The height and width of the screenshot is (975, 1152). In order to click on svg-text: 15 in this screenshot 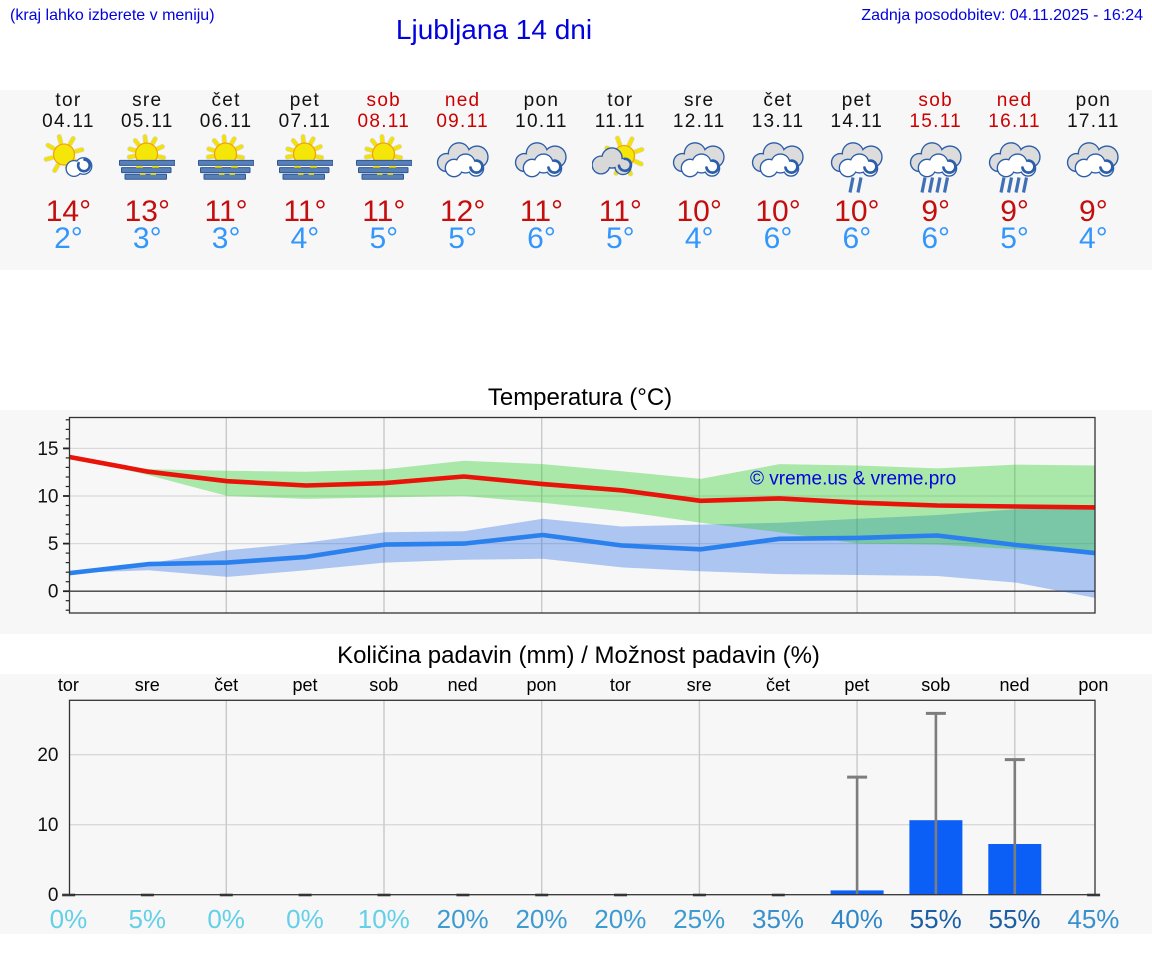, I will do `click(47, 449)`.